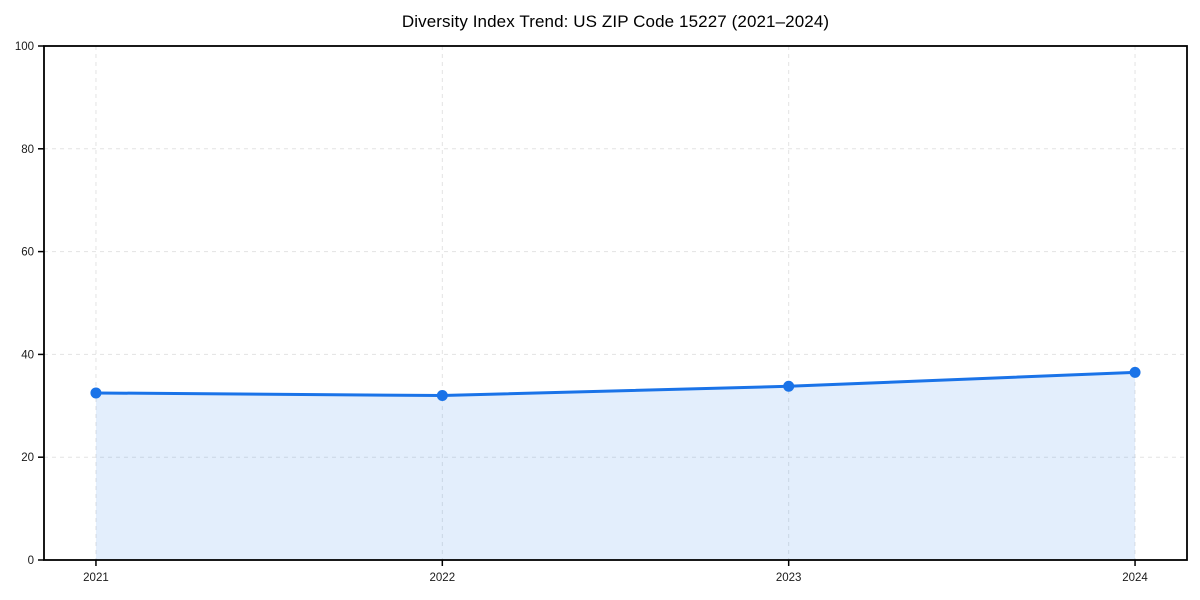 The width and height of the screenshot is (1200, 600). I want to click on y-tick-label: 40, so click(27, 355).